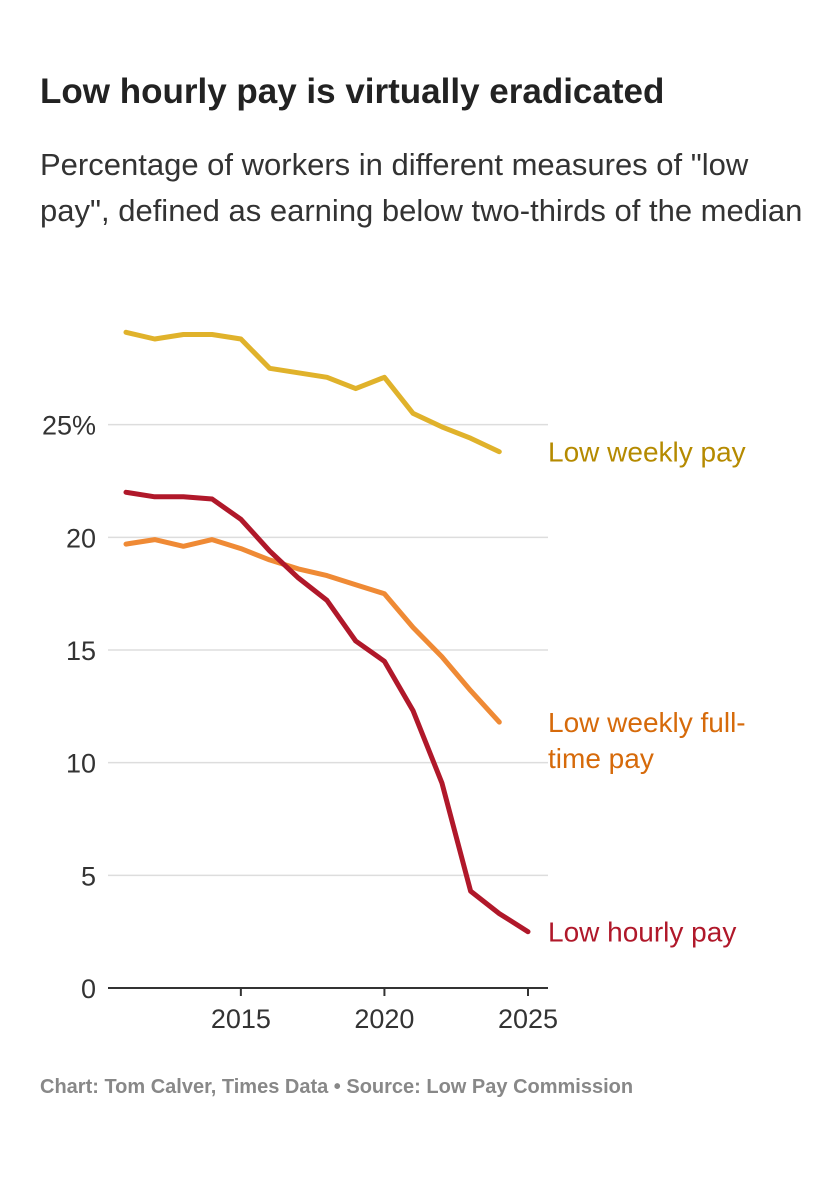 The height and width of the screenshot is (1196, 840). What do you see at coordinates (647, 740) in the screenshot?
I see `series-label-low-weekly-full-time-pay: Low weekly full-time pay` at bounding box center [647, 740].